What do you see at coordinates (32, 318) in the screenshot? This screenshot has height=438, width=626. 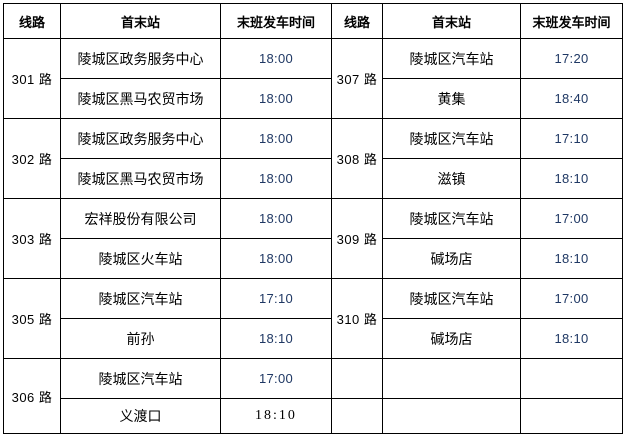 I see `route-cell-305: 305 路` at bounding box center [32, 318].